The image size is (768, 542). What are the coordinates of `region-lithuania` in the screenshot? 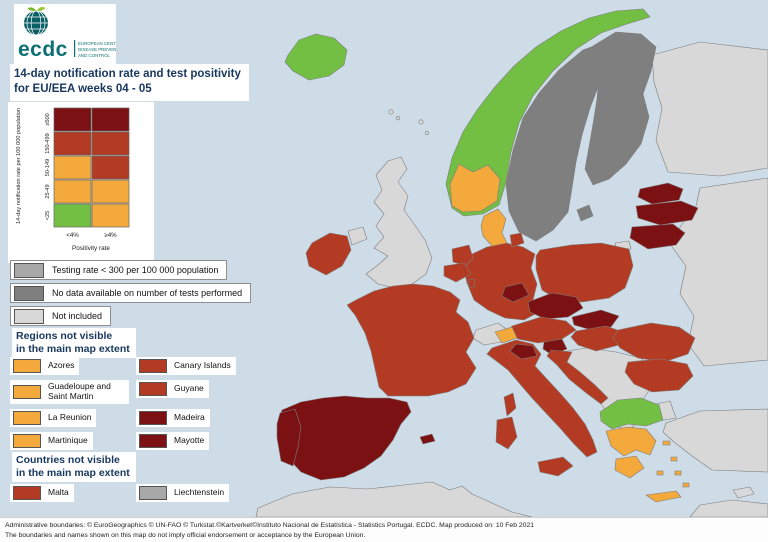 It's located at (657, 236).